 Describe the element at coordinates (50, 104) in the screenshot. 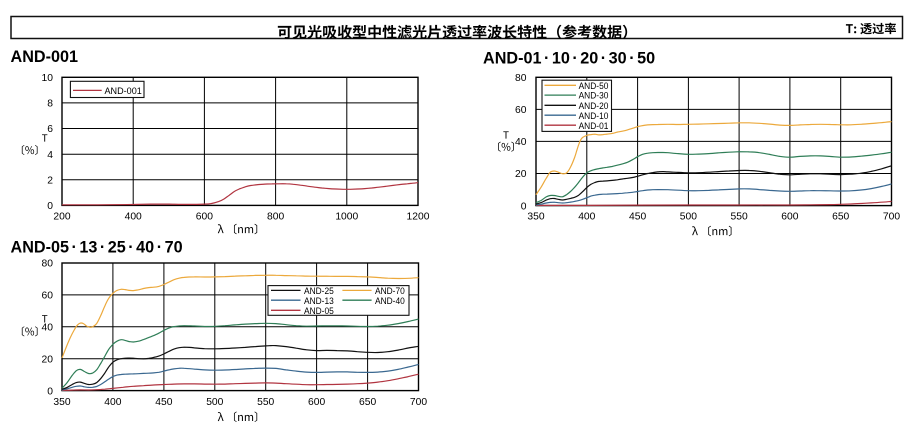

I see `svg-text: 8` at that location.